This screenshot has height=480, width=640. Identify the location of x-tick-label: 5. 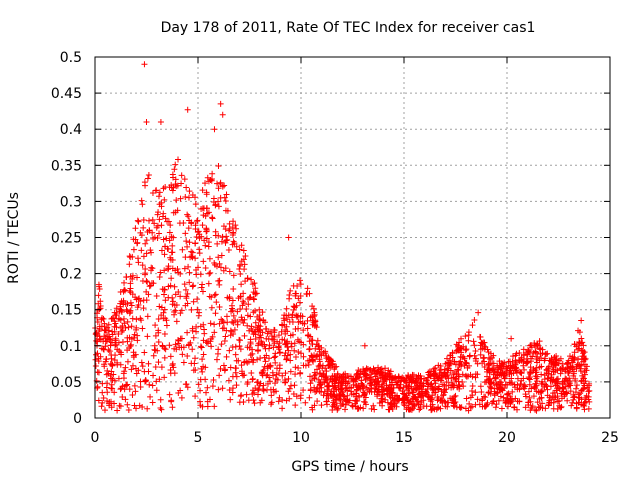
(198, 438).